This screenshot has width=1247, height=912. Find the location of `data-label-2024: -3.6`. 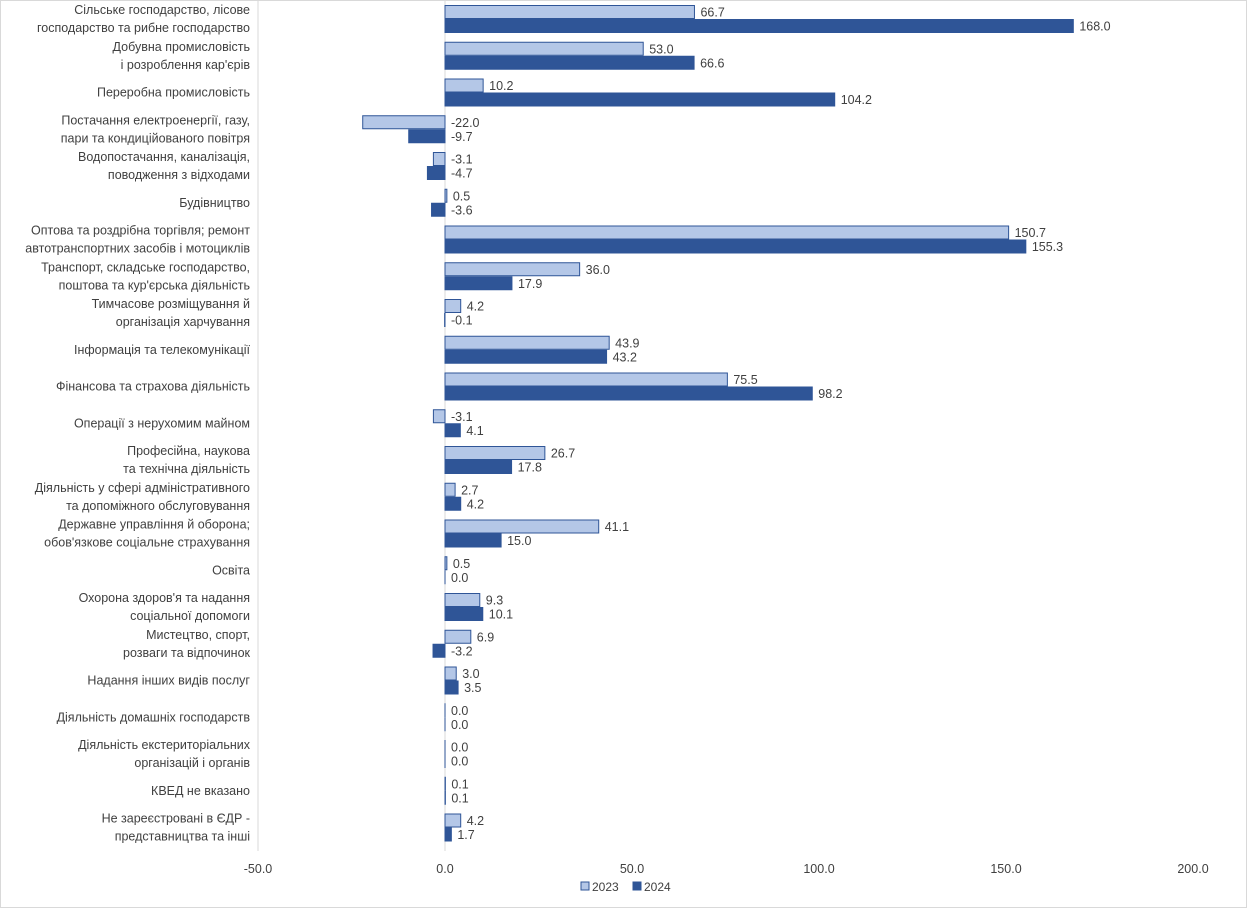

data-label-2024: -3.6 is located at coordinates (462, 210).